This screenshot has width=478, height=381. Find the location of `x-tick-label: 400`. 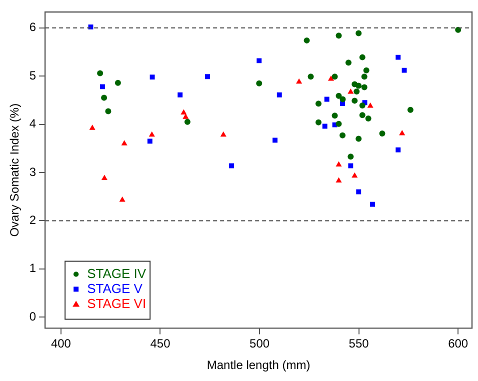

x-tick-label: 400 is located at coordinates (61, 343).